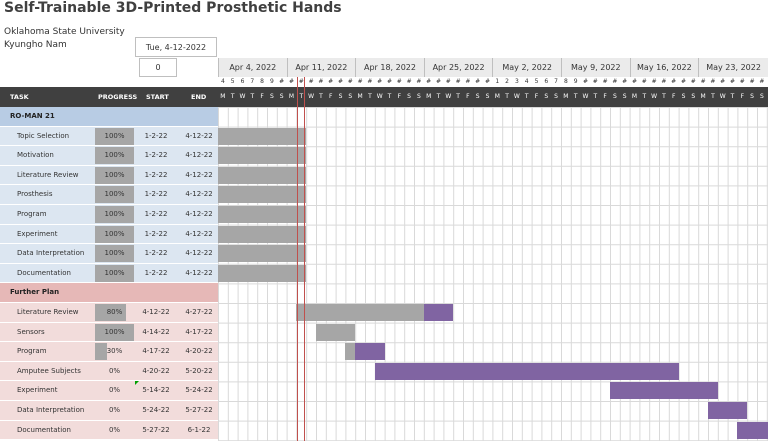  I want to click on task-row: Topic Selection 100% 1-2-22 4-12-22, so click(109, 136).